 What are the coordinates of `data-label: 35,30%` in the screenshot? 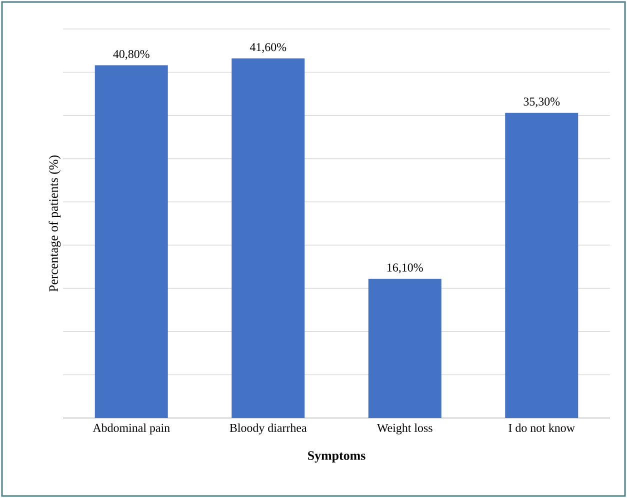 It's located at (542, 103).